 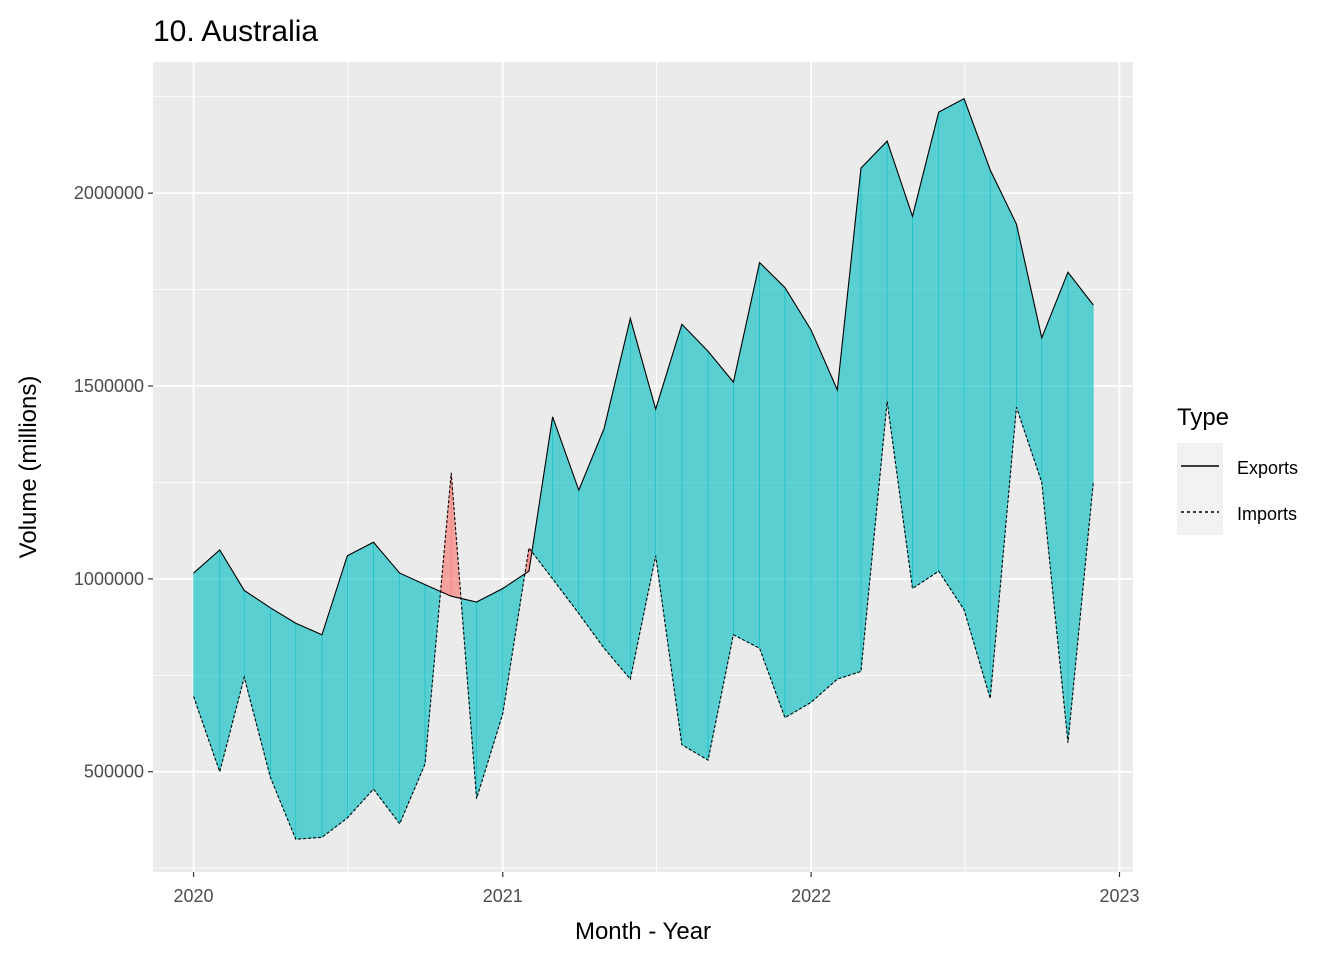 What do you see at coordinates (1267, 514) in the screenshot?
I see `legend-label-imports: Imports` at bounding box center [1267, 514].